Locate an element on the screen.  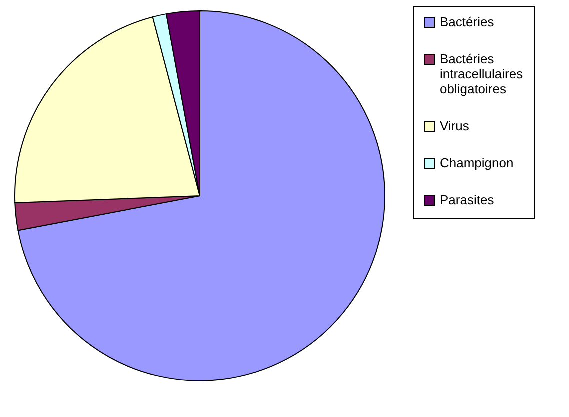
legend-label: Bactéries intracellulaires obligatoires is located at coordinates (482, 74).